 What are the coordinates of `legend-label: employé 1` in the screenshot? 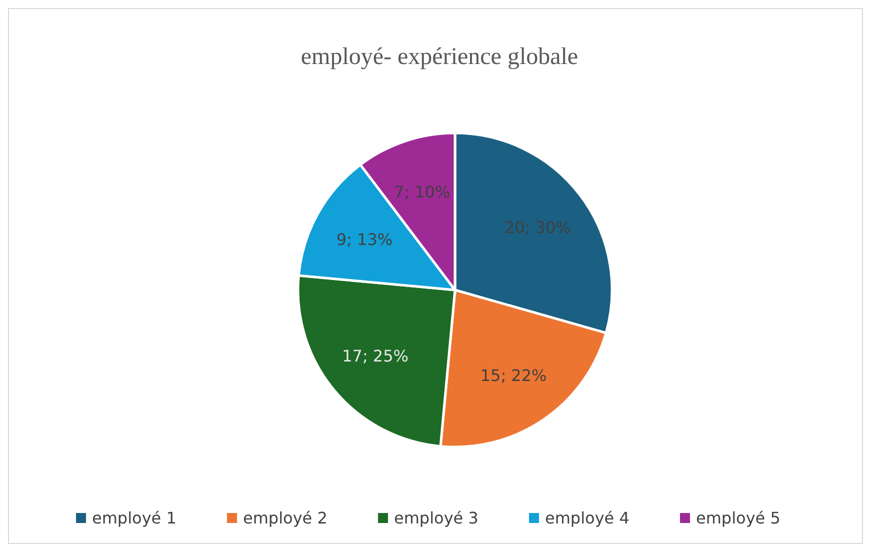 It's located at (134, 518).